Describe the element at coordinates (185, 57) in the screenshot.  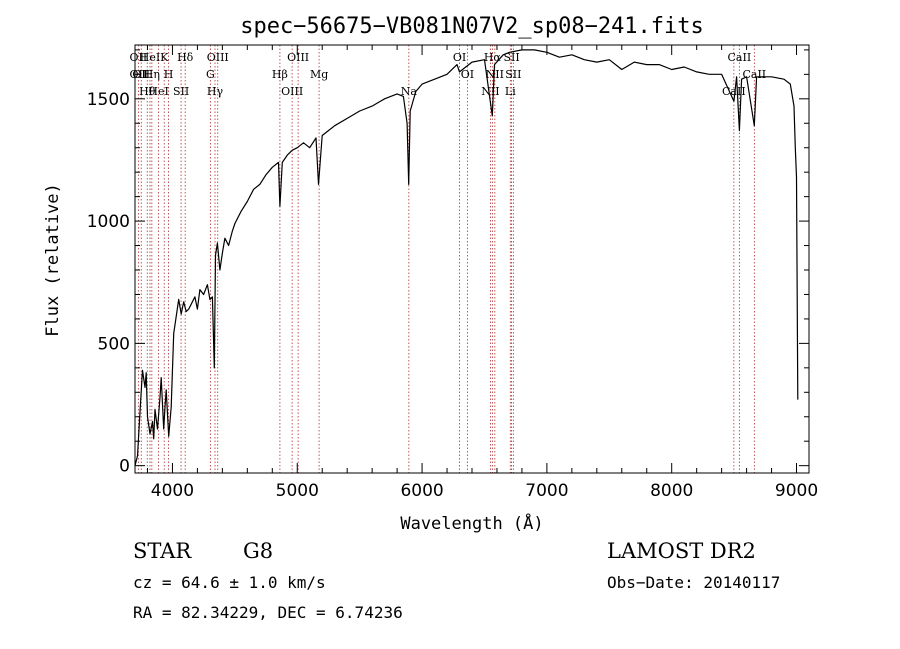
I see `marker-label: Hδ` at that location.